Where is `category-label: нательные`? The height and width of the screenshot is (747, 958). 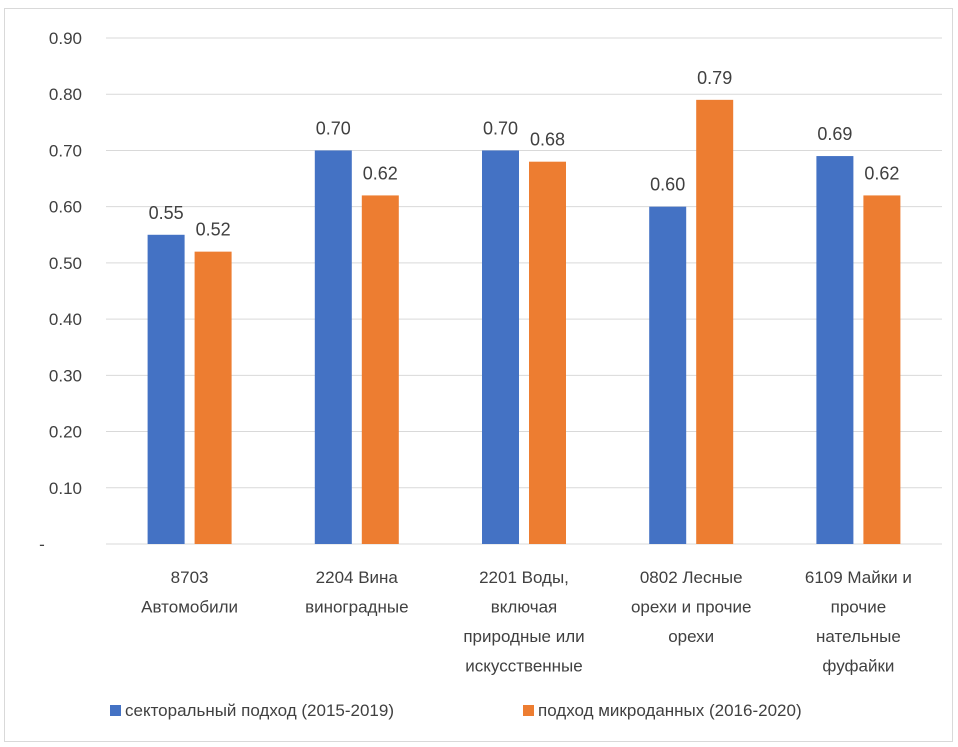 category-label: нательные is located at coordinates (858, 636).